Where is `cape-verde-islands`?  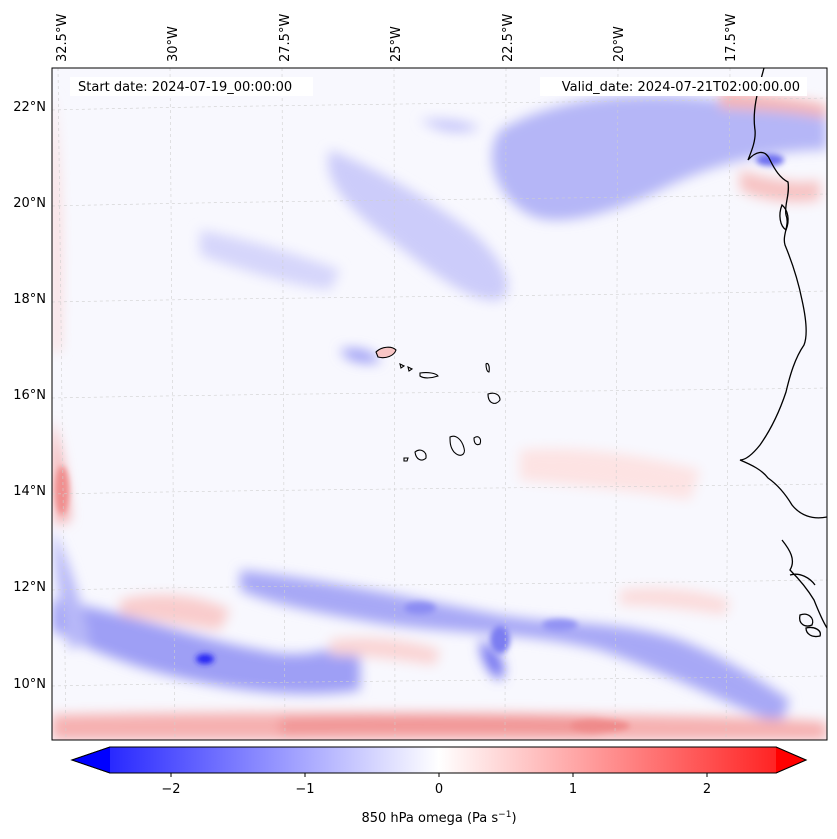
cape-verde-islands is located at coordinates (438, 404).